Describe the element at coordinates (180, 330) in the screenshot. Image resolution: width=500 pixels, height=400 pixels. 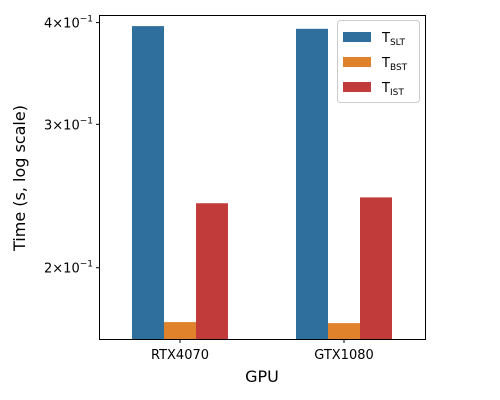
I see `bar-bst-rtx4070` at that location.